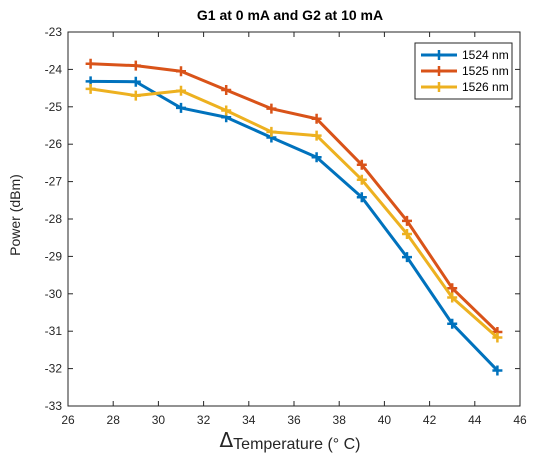 Image resolution: width=550 pixels, height=458 pixels. I want to click on y-axis-label: Power (dBm), so click(15, 215).